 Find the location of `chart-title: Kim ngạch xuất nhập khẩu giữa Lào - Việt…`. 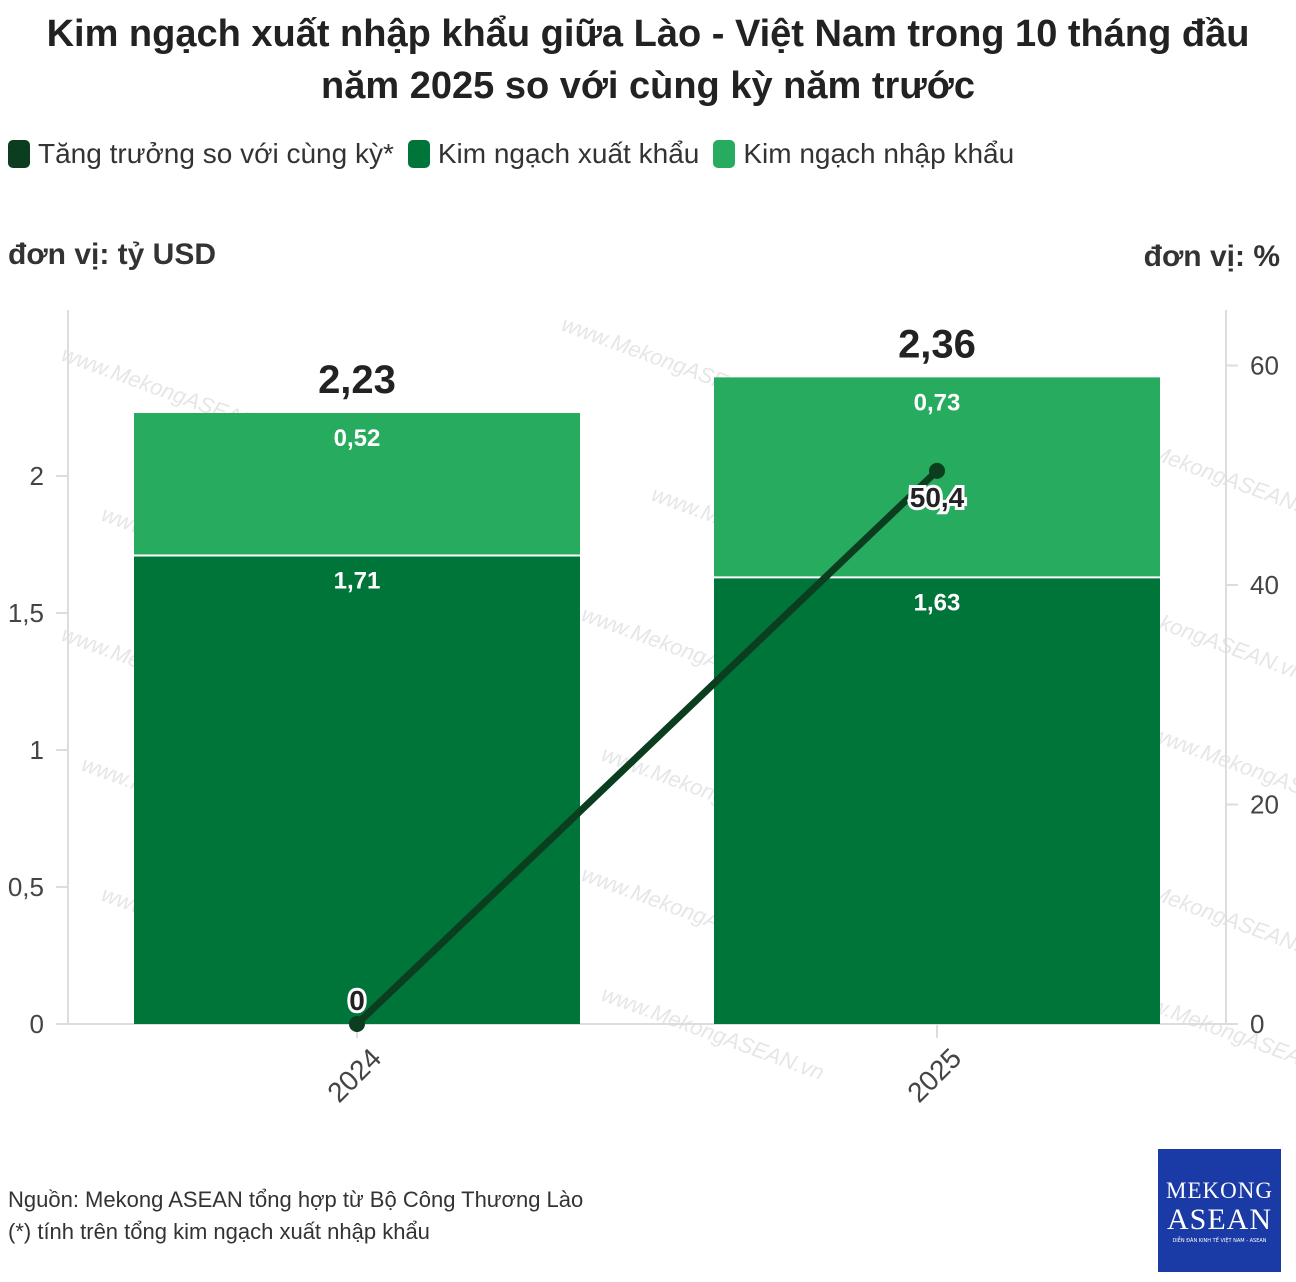

chart-title: Kim ngạch xuất nhập khẩu giữa Lào - Việt… is located at coordinates (648, 60).